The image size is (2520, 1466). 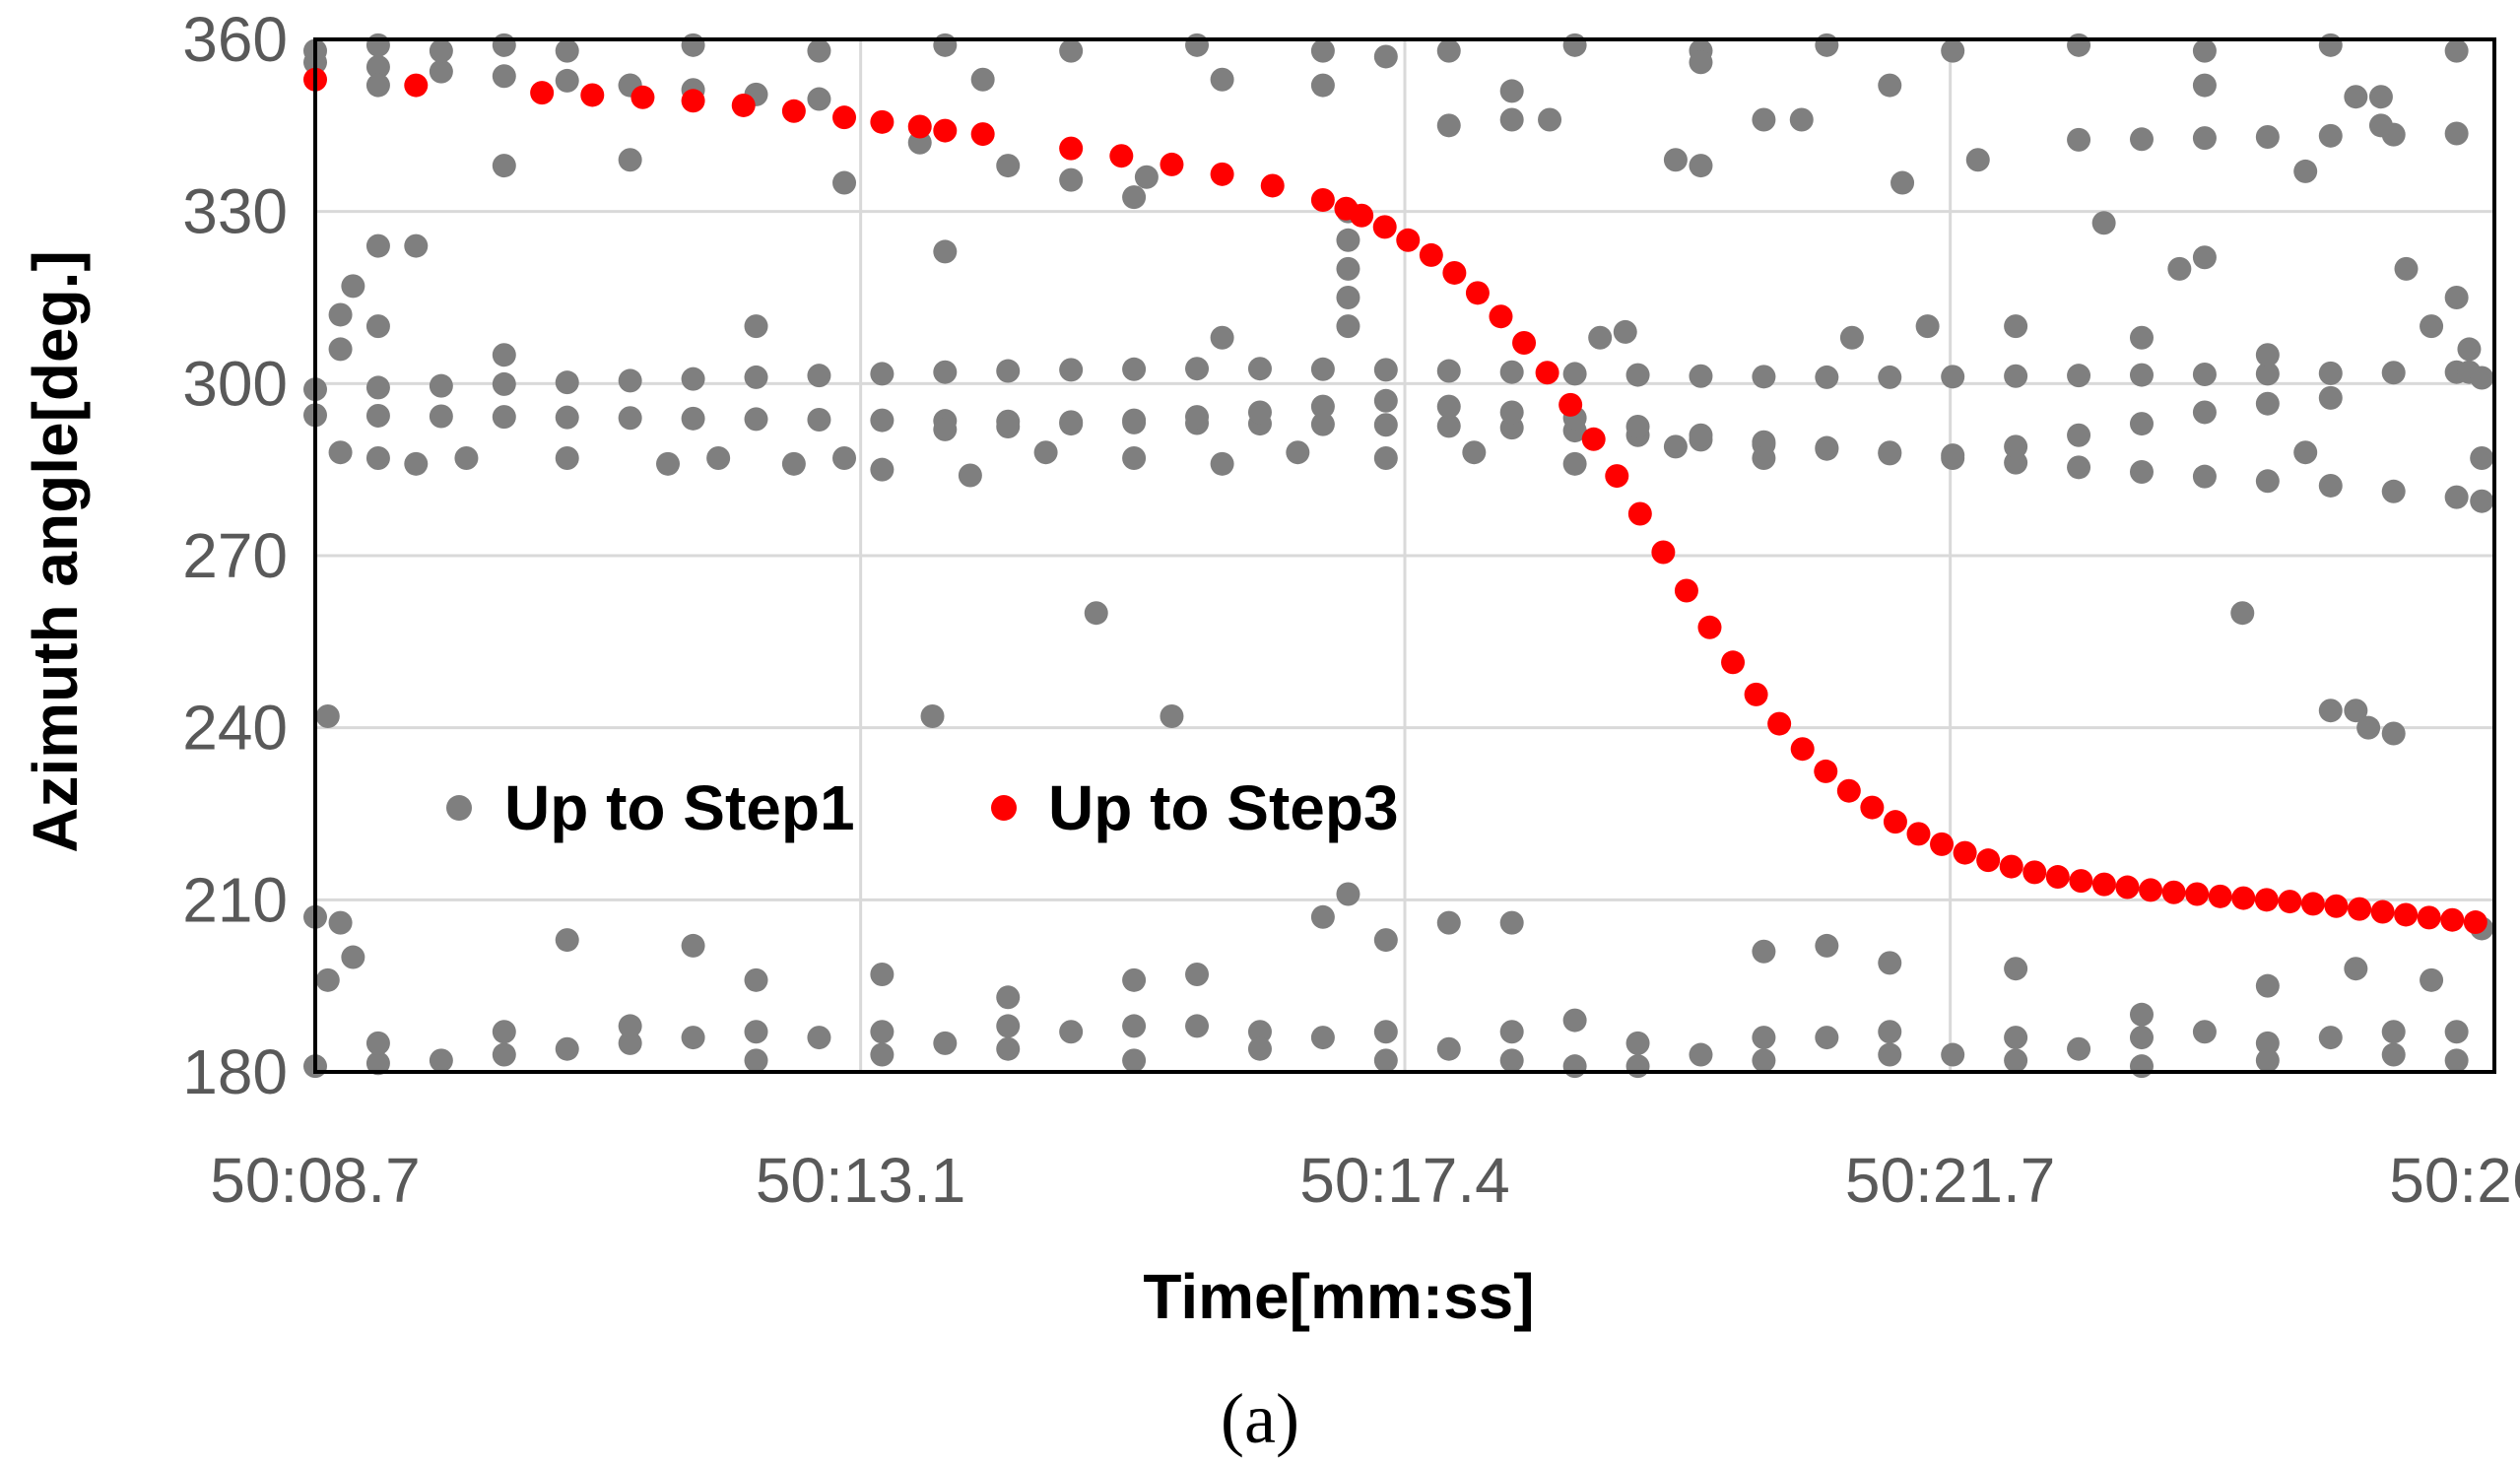 I want to click on x-tick-labels: 50:08.7 50:13.1 50:17.4 50:21.7 50:26.0, so click(x=1365, y=1180).